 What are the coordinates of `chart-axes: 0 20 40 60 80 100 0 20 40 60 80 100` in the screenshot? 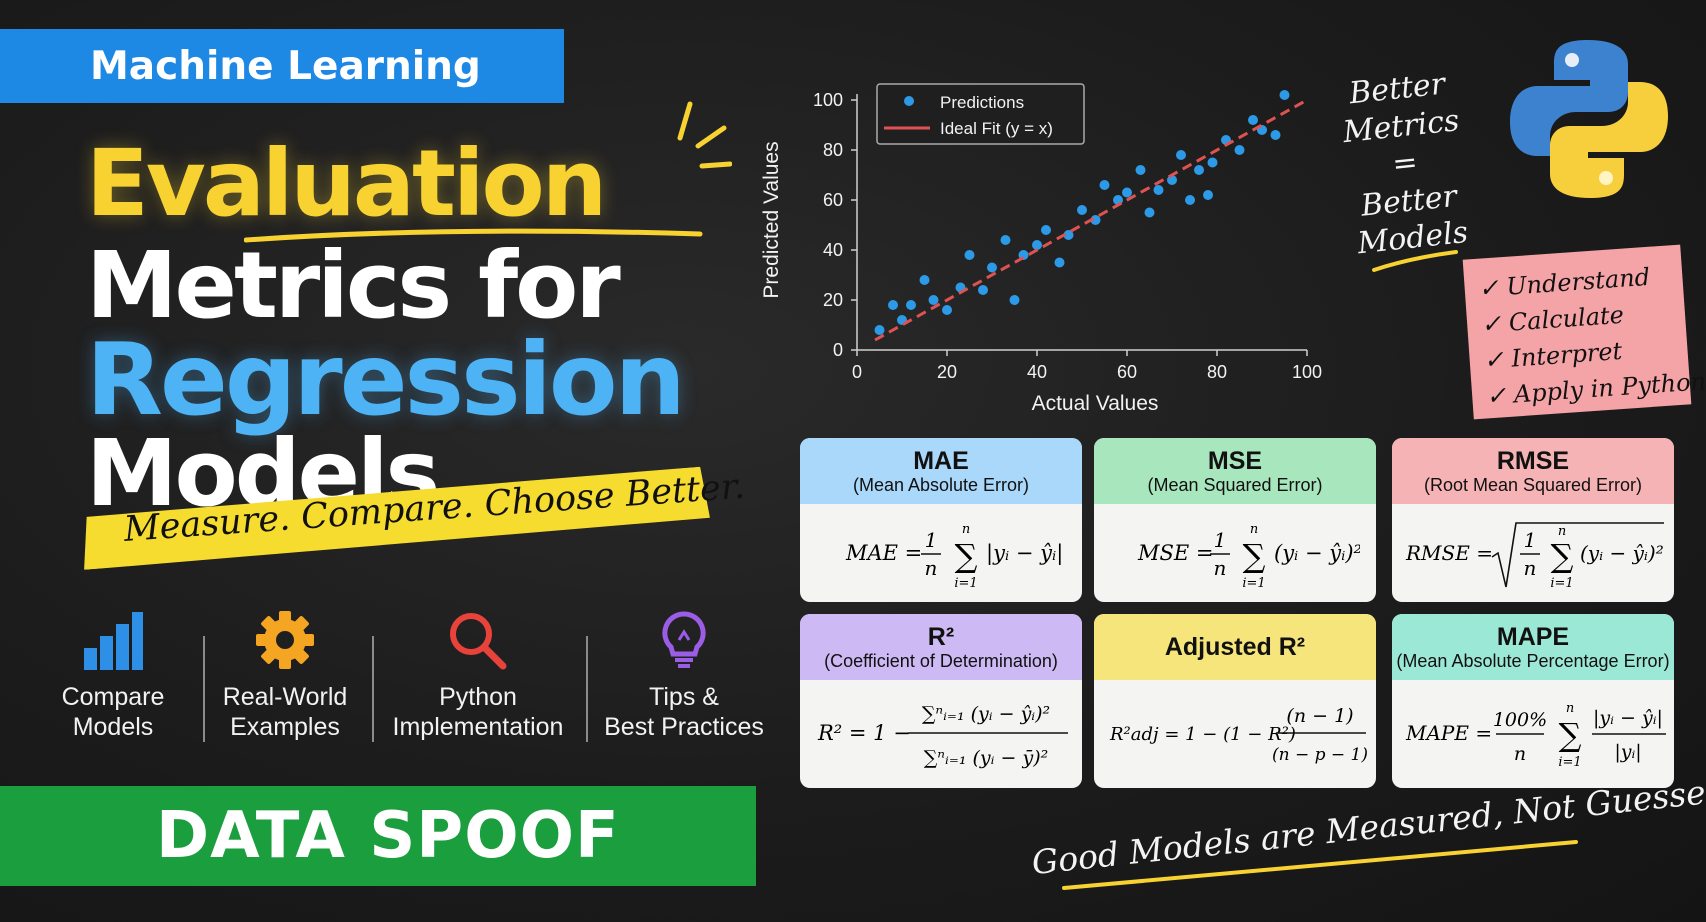 It's located at (1067, 236).